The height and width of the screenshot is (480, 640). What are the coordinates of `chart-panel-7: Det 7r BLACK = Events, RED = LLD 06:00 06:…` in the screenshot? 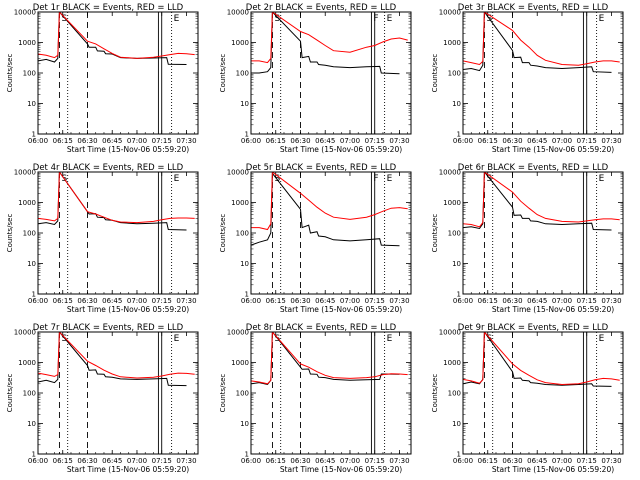 It's located at (102, 398).